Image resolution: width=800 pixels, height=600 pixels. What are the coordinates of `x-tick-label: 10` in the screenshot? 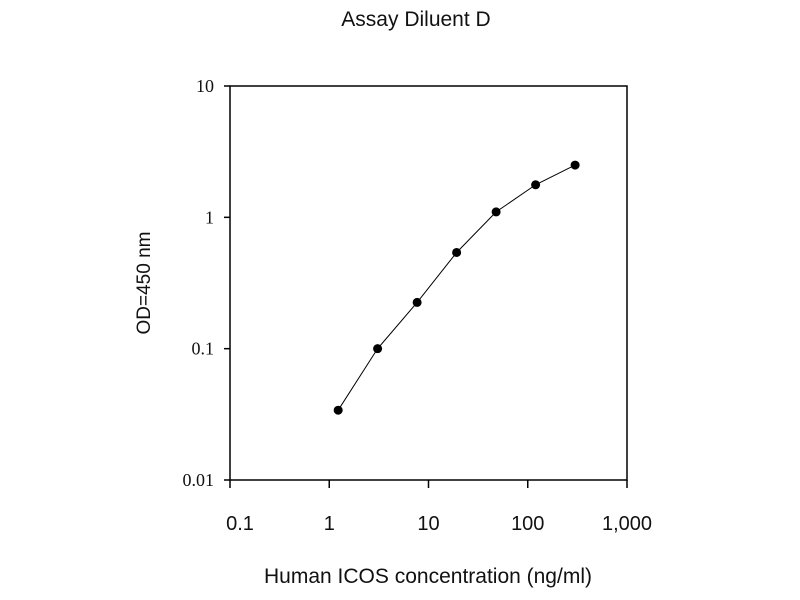 It's located at (428, 524).